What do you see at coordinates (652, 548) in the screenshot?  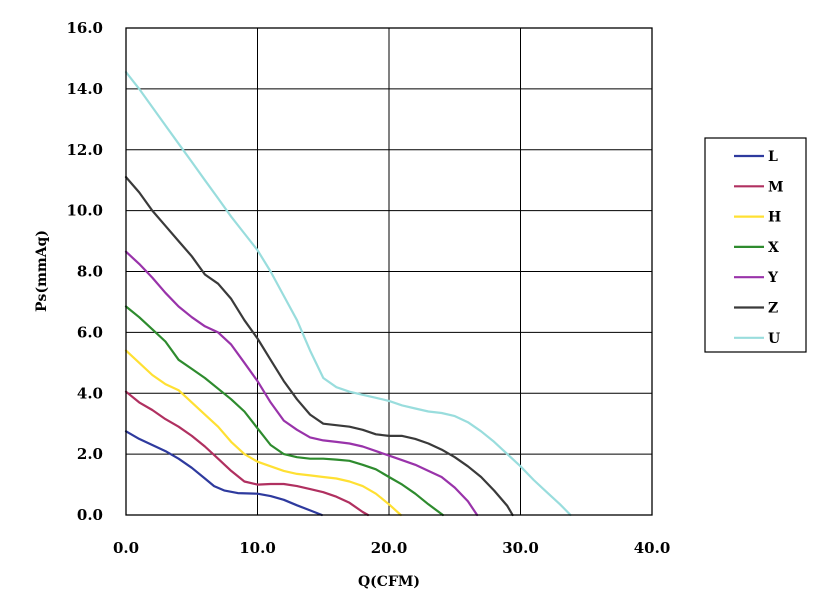 I see `x-tick-label: 40.0` at bounding box center [652, 548].